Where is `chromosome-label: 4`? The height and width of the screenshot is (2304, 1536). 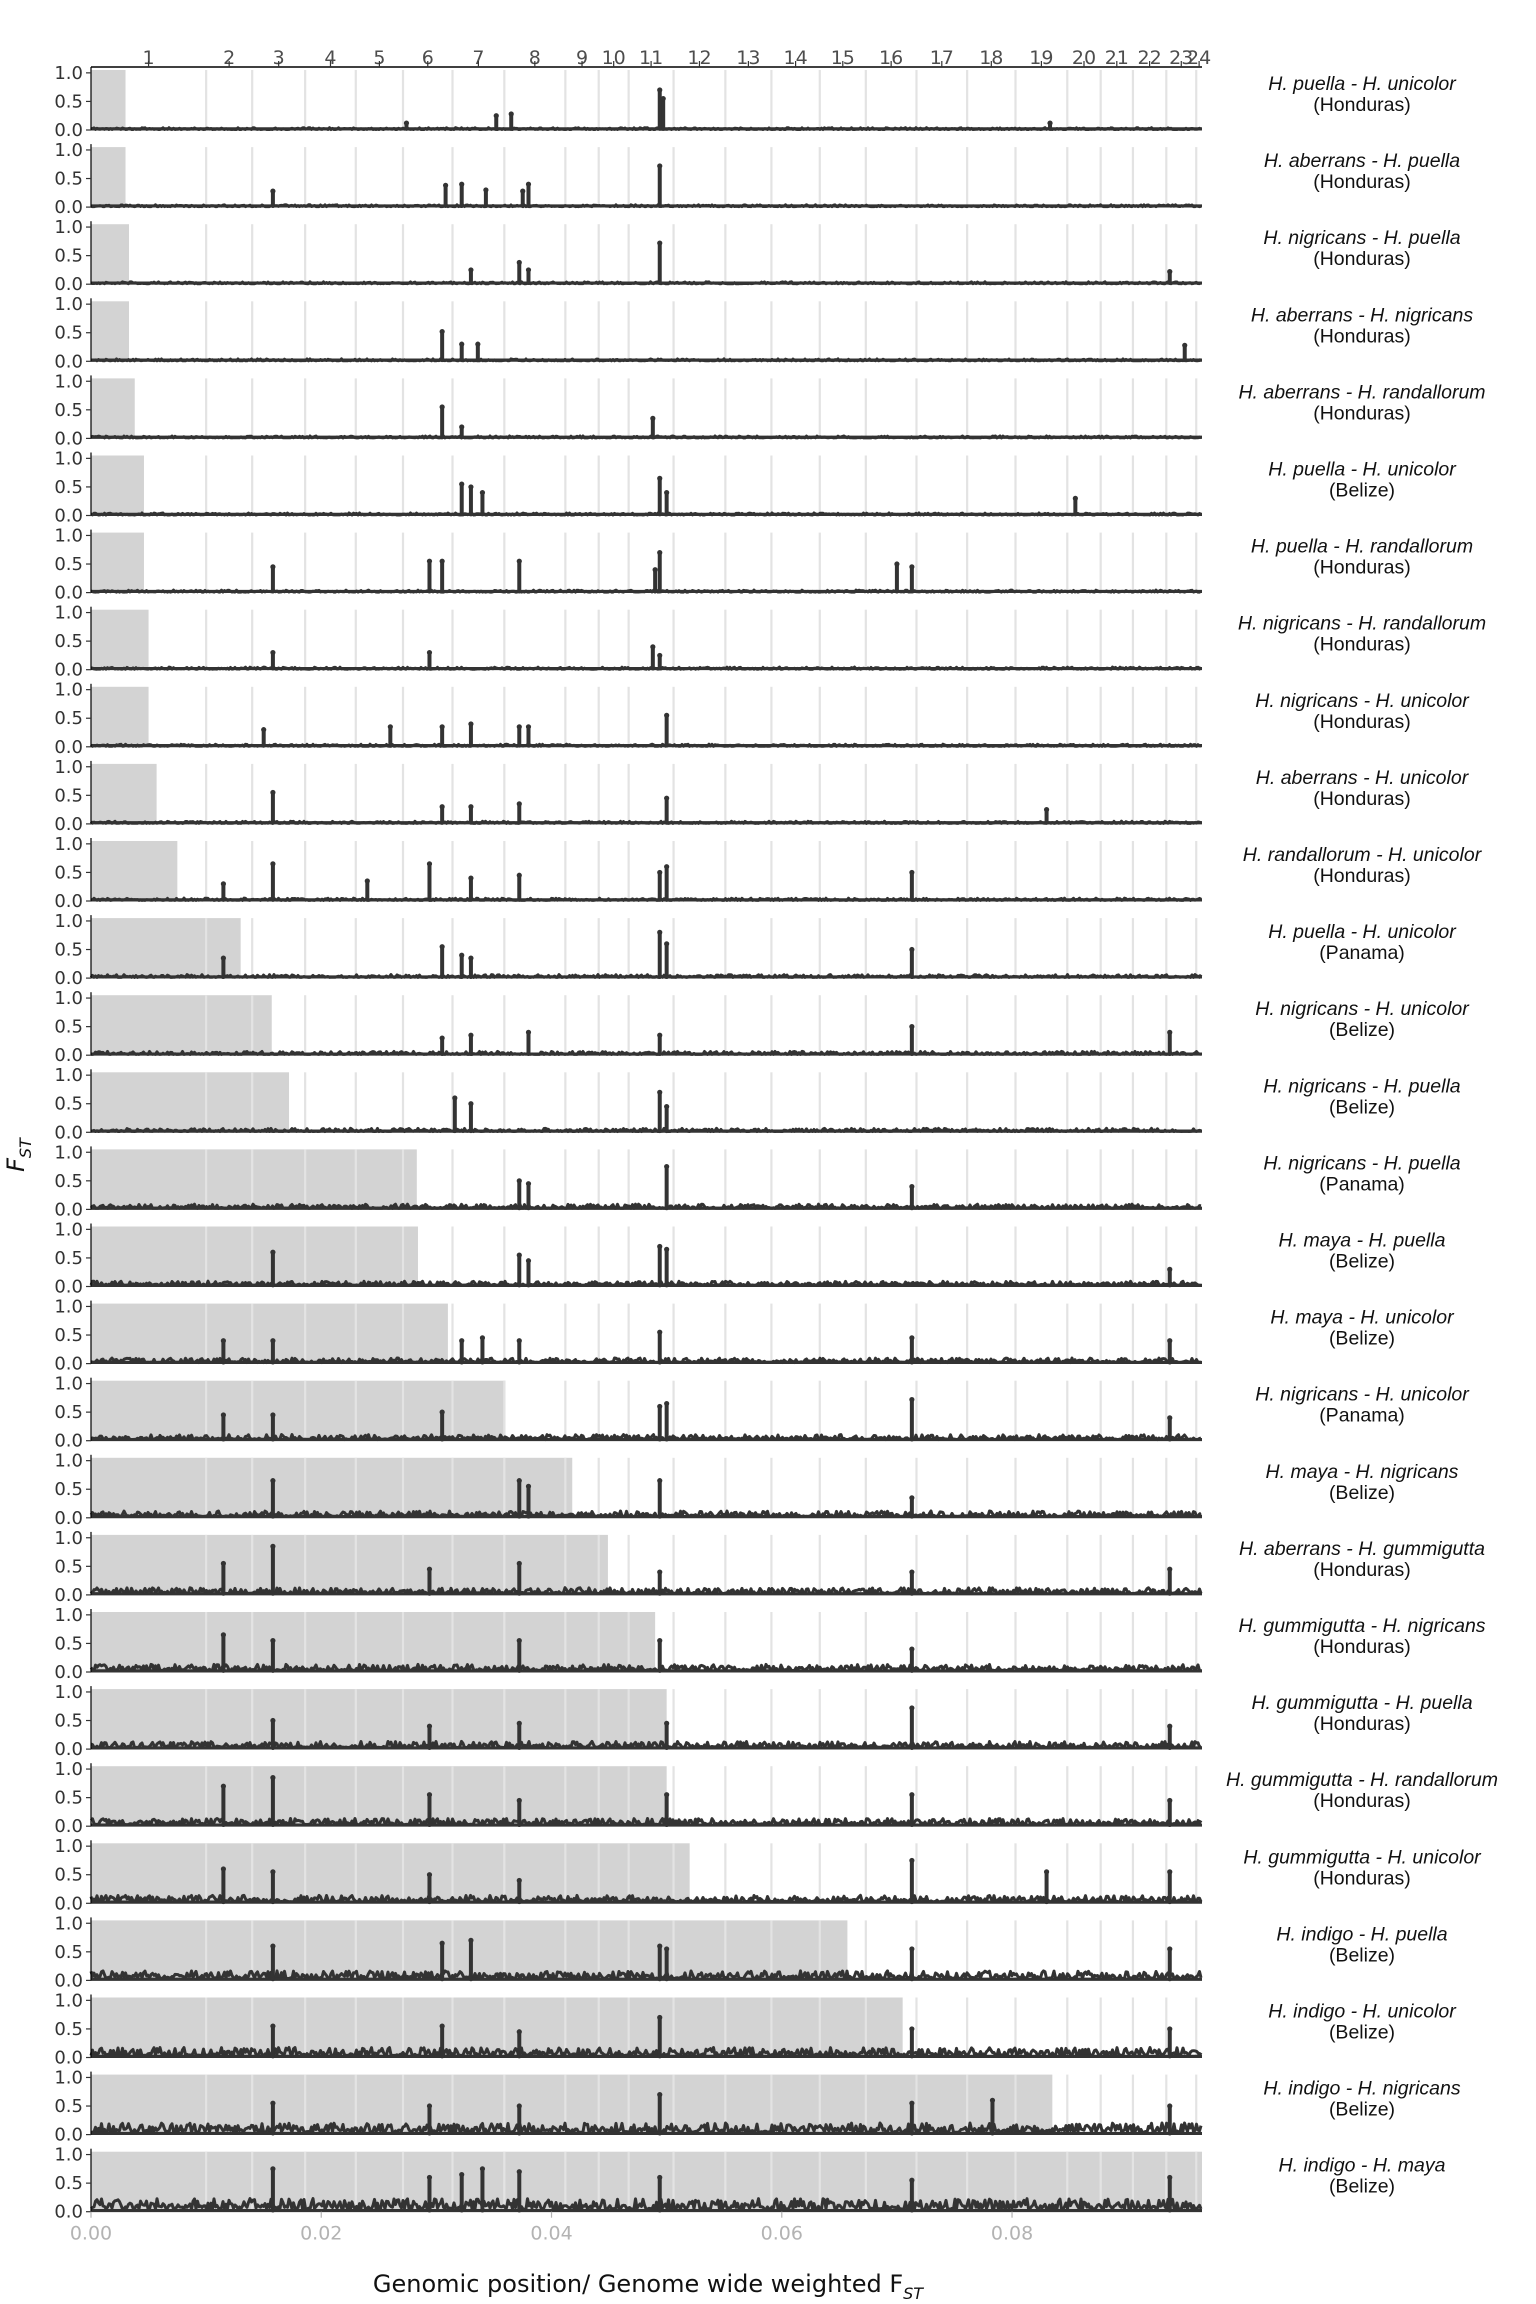 chromosome-label: 4 is located at coordinates (330, 58).